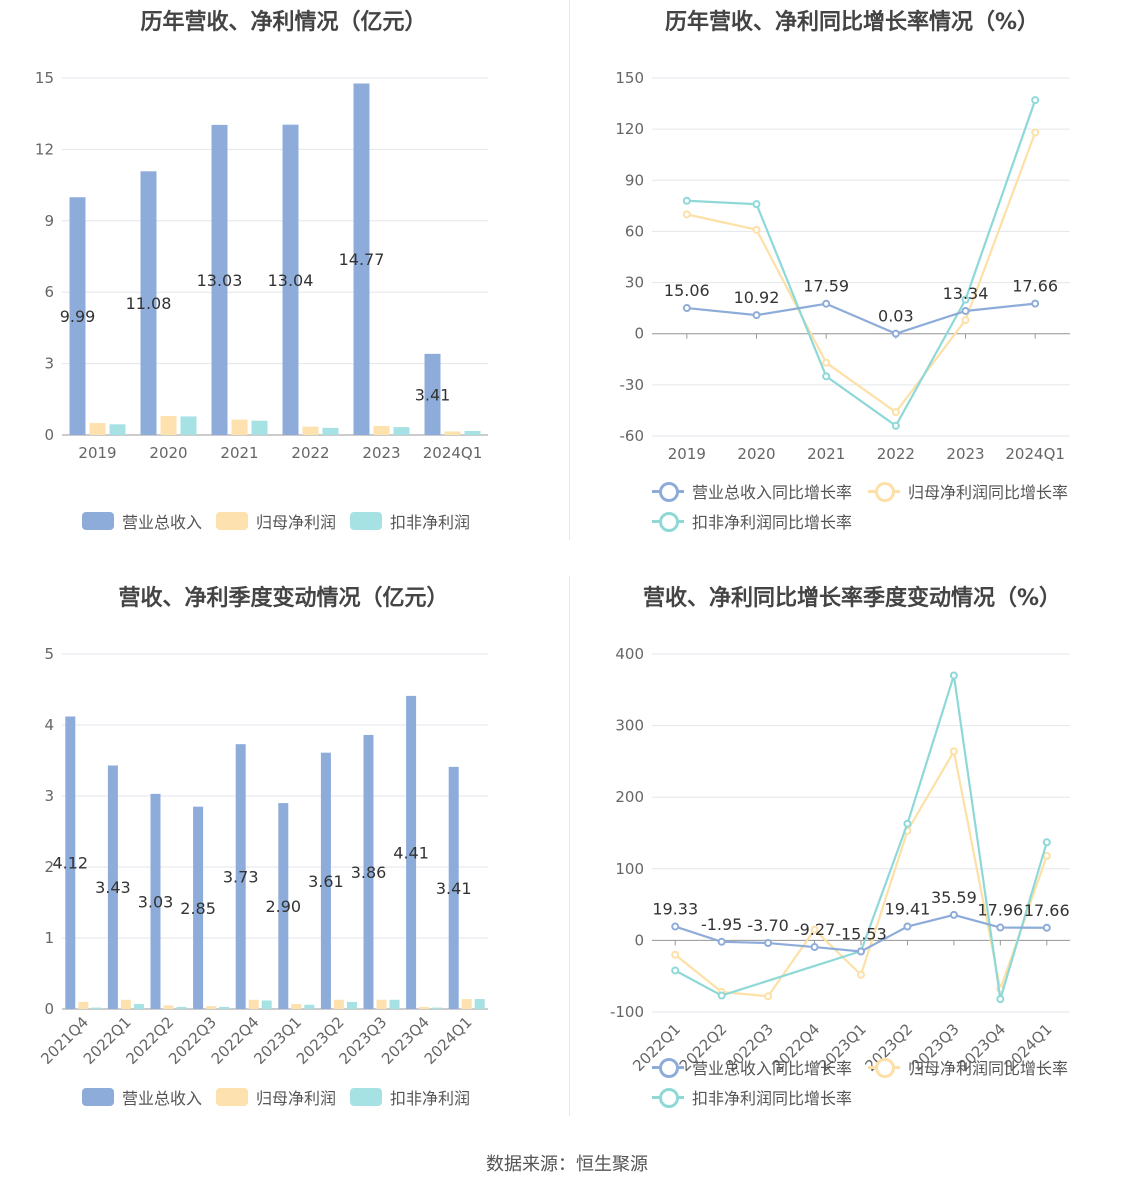  Describe the element at coordinates (366, 521) in the screenshot. I see `swatch-deducted` at that location.